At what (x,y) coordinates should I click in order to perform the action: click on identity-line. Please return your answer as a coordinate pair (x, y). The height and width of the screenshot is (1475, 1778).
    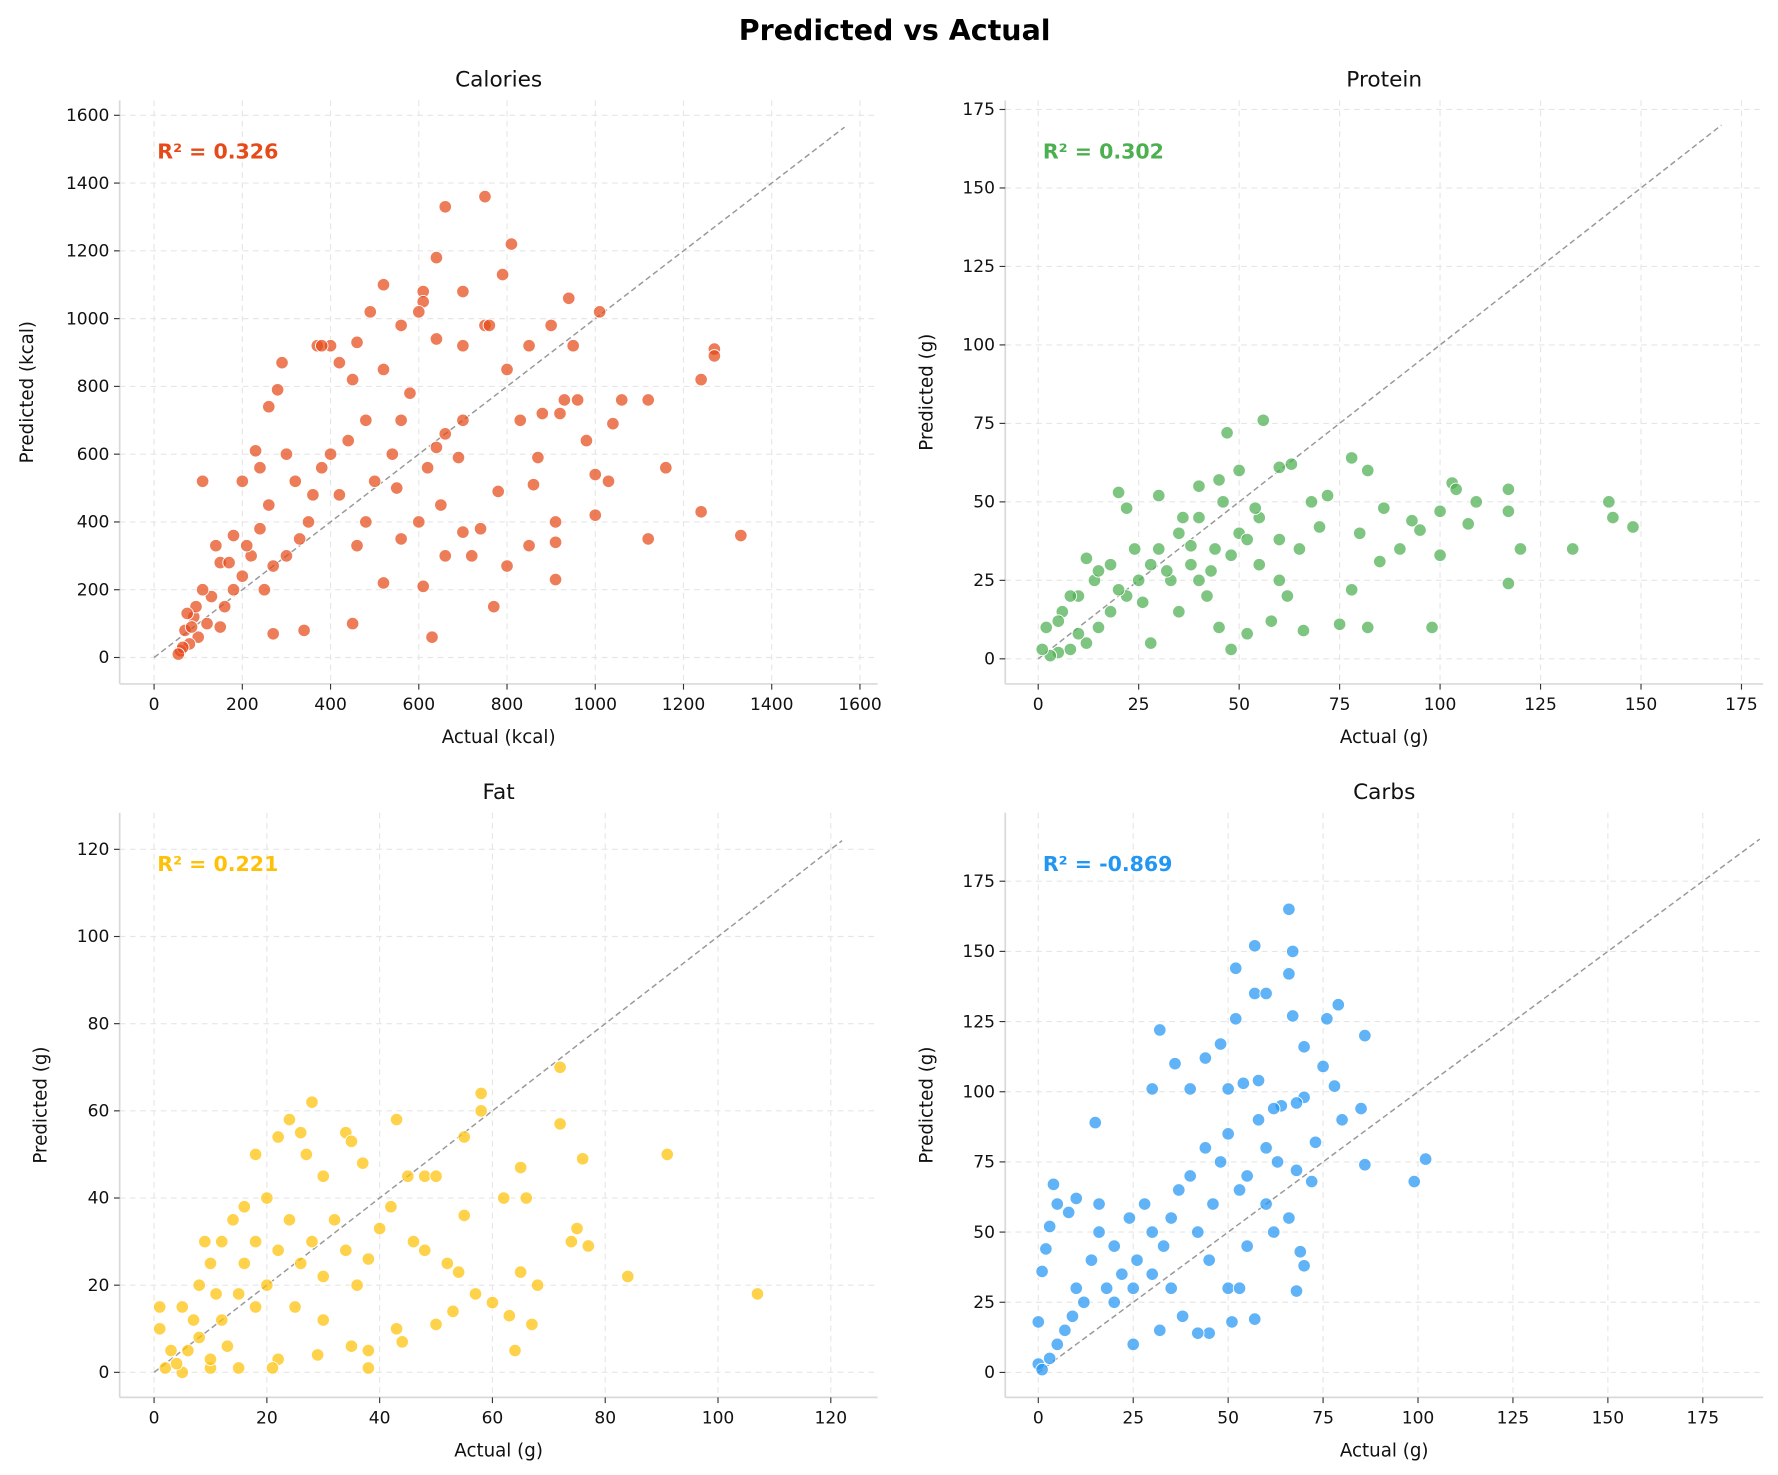
    Looking at the image, I should click on (498, 1106).